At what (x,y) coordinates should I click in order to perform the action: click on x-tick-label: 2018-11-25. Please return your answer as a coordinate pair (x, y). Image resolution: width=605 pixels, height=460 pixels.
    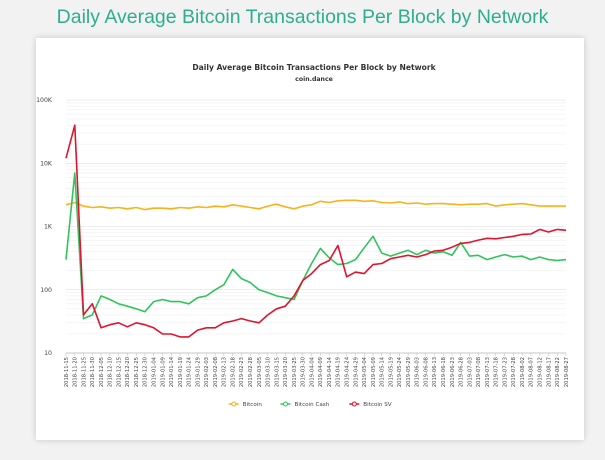
    Looking at the image, I should click on (84, 372).